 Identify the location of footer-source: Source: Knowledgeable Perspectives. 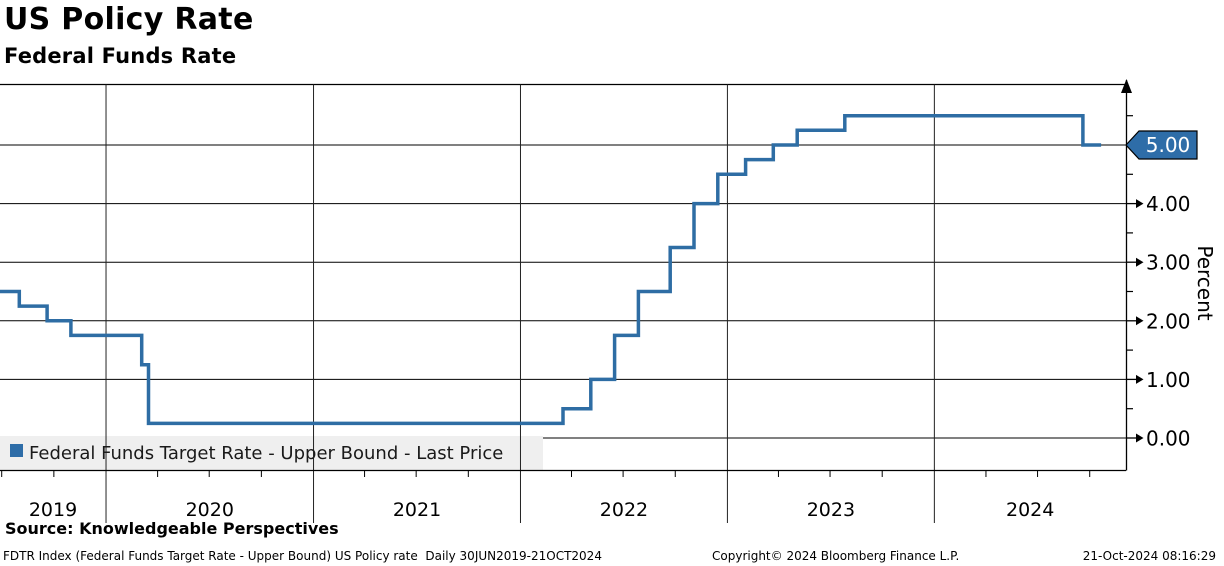
(172, 528).